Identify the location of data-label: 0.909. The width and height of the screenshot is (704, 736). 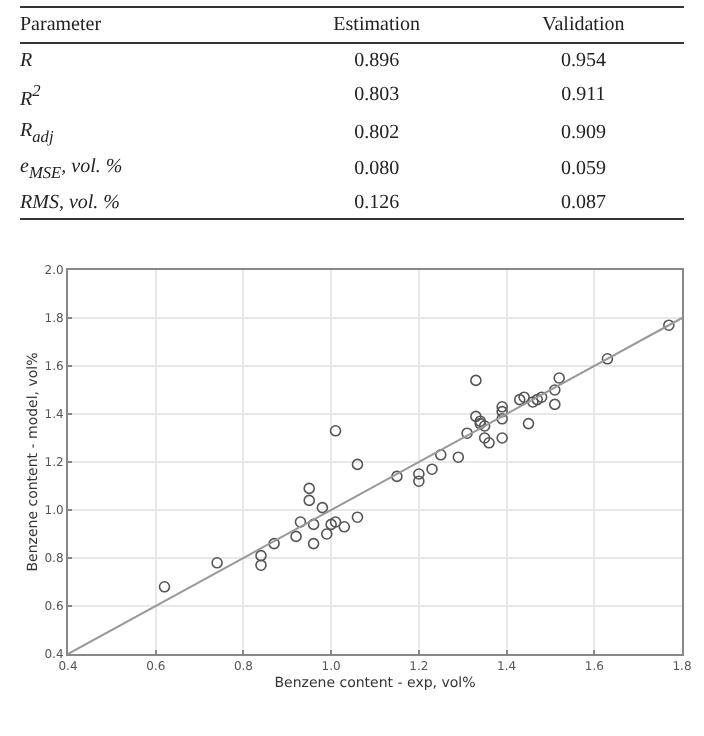
(583, 133).